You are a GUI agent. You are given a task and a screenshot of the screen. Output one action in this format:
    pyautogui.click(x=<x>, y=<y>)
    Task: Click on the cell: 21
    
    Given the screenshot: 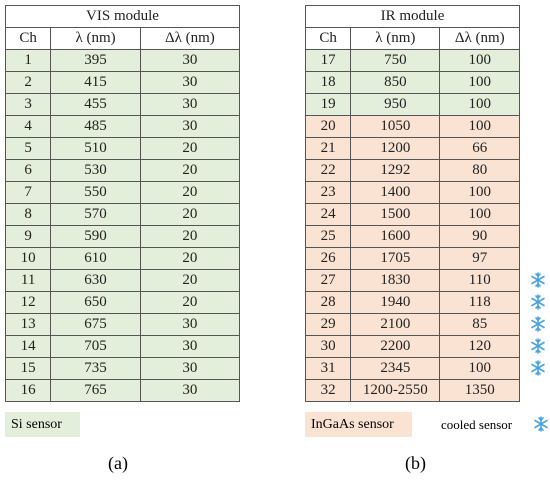 What is the action you would take?
    pyautogui.click(x=328, y=148)
    